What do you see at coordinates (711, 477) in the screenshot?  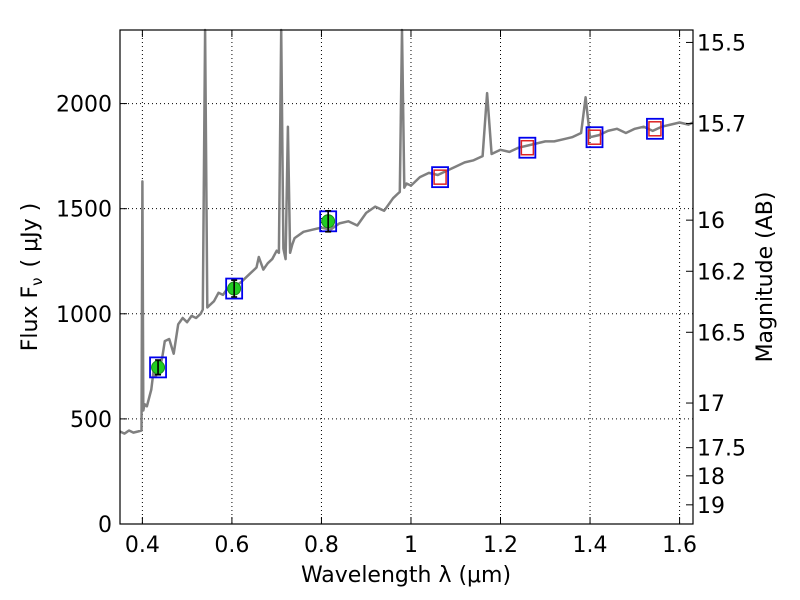 I see `right-tick-label: 18` at bounding box center [711, 477].